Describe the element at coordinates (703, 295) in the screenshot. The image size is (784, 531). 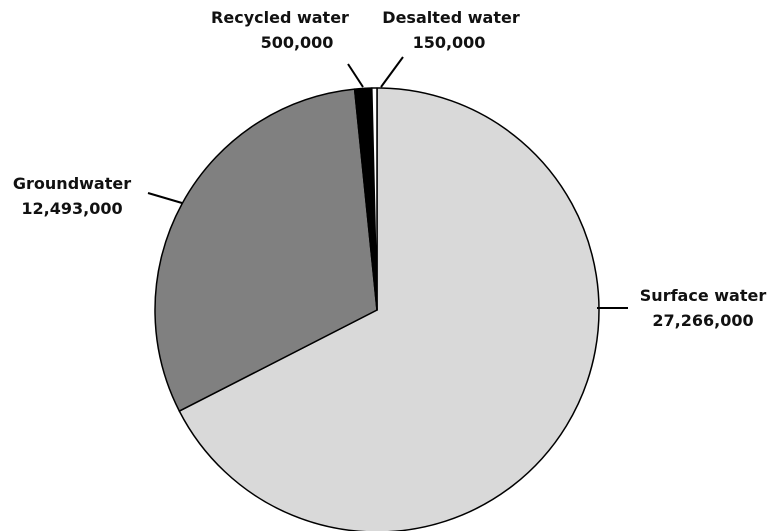
I see `surface-water-label: Surface water` at that location.